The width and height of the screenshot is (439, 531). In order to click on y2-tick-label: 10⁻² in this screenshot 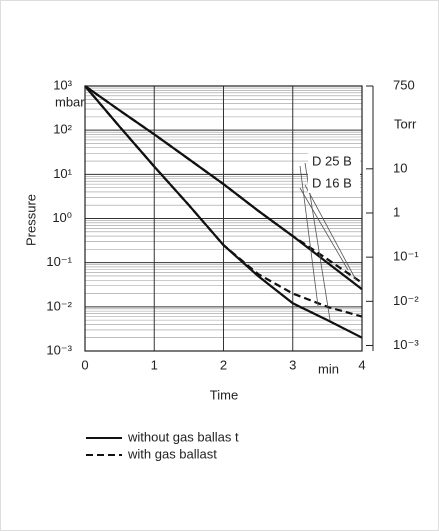, I will do `click(406, 300)`.